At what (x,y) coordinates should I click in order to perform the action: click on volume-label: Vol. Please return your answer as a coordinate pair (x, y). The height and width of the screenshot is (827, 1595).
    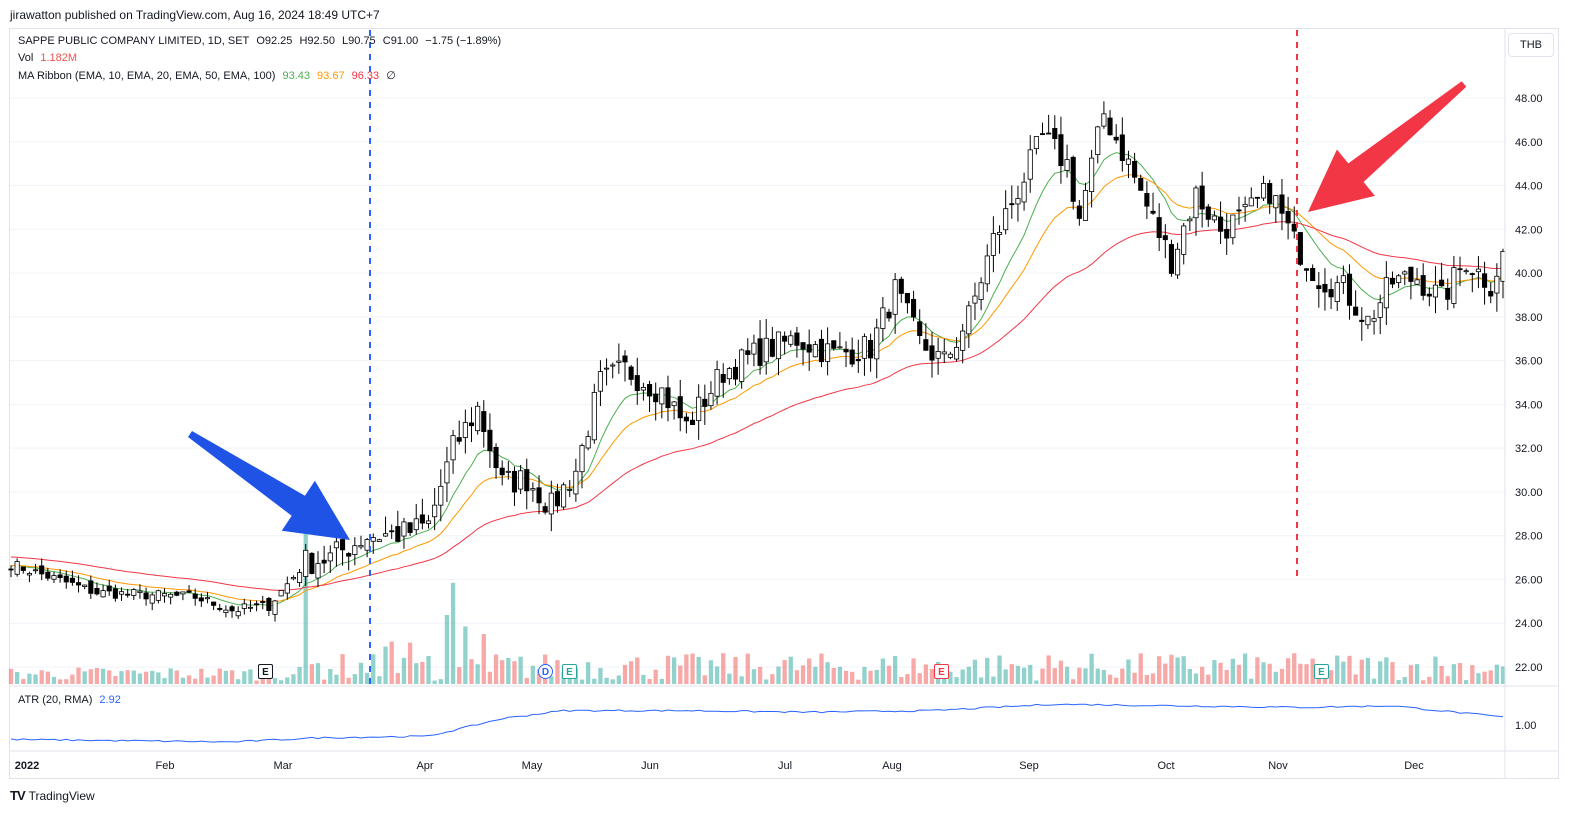
    Looking at the image, I should click on (26, 58).